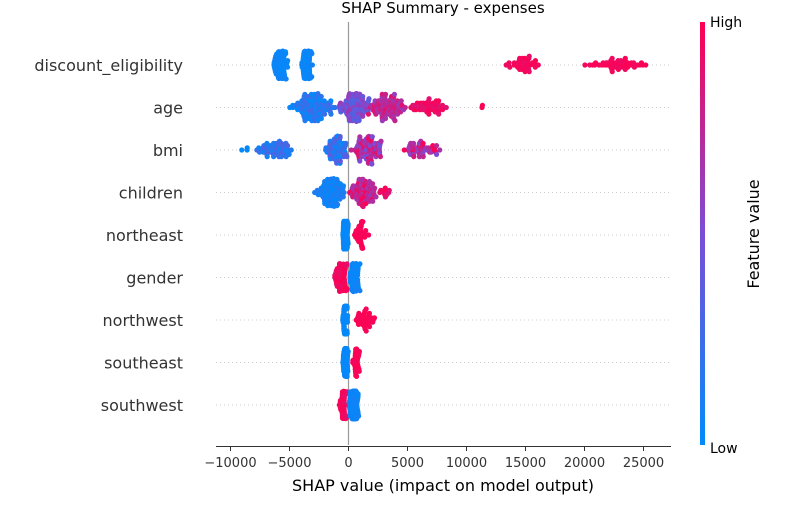 The height and width of the screenshot is (509, 800). What do you see at coordinates (434, 458) in the screenshot?
I see `x-axis-ticks: −10000 −5000 0 5000 10000 15000 20000 25000` at bounding box center [434, 458].